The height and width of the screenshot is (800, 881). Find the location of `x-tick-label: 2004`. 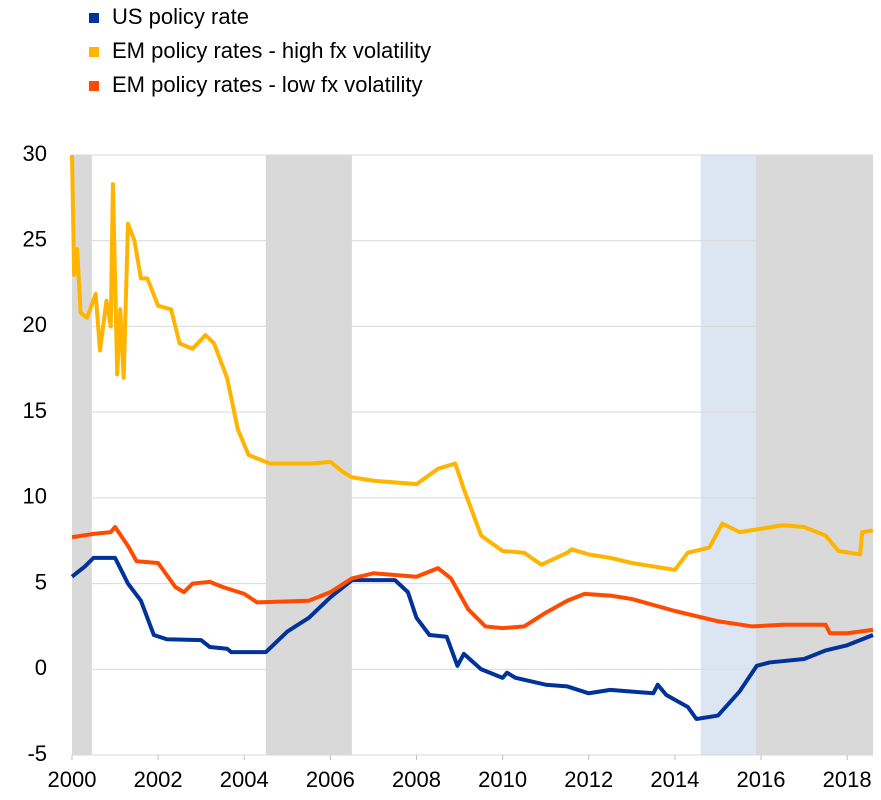

x-tick-label: 2004 is located at coordinates (244, 779).